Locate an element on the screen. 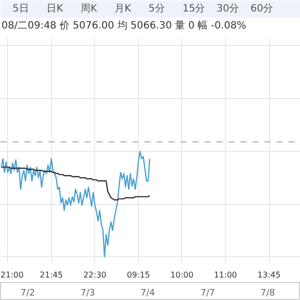 This screenshot has height=300, width=300. text: 日K is located at coordinates (55, 9).